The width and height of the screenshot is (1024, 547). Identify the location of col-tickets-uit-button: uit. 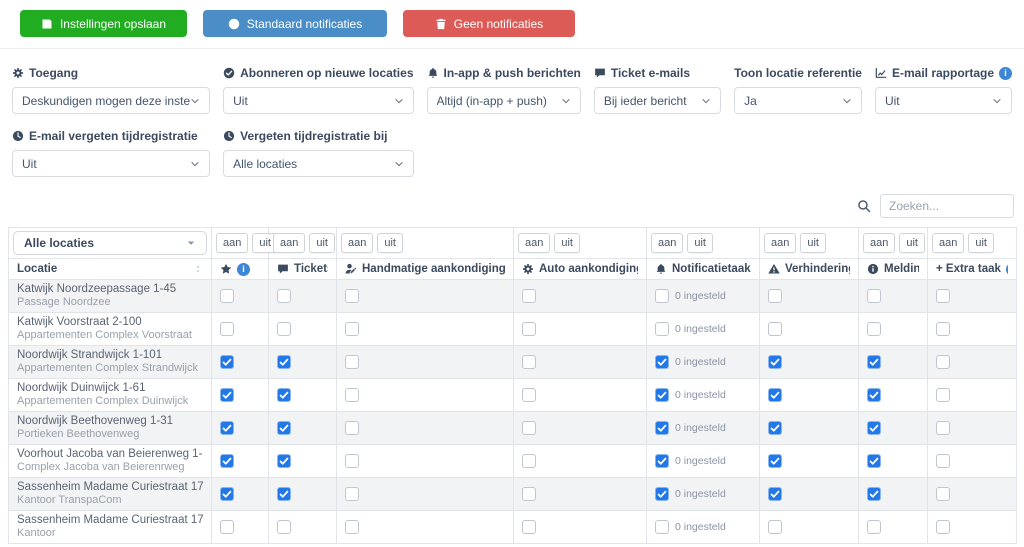
(322, 243).